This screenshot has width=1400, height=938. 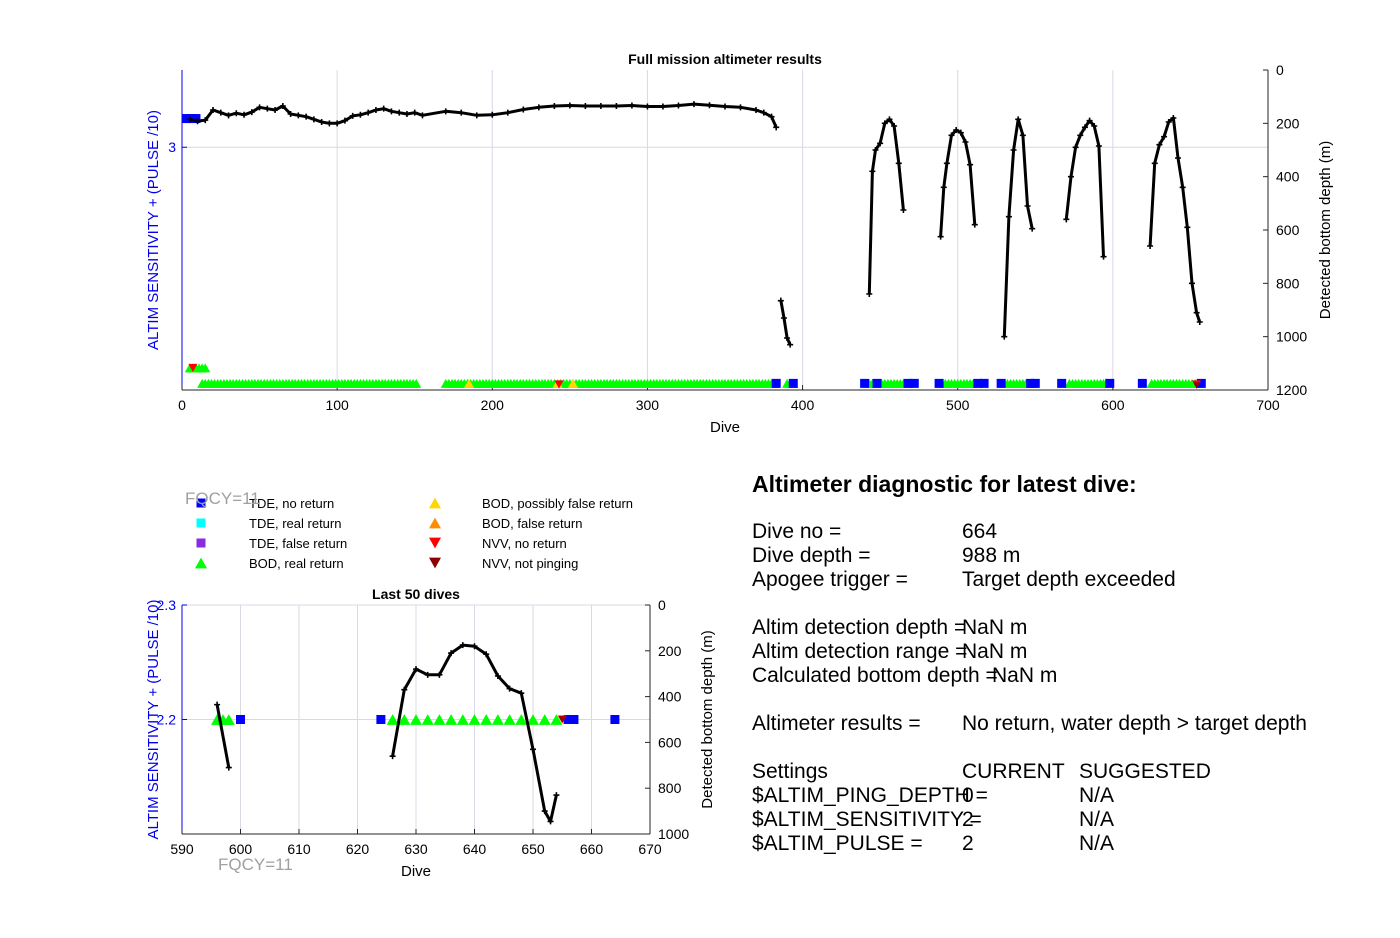 What do you see at coordinates (416, 849) in the screenshot?
I see `x-tick-label: 630` at bounding box center [416, 849].